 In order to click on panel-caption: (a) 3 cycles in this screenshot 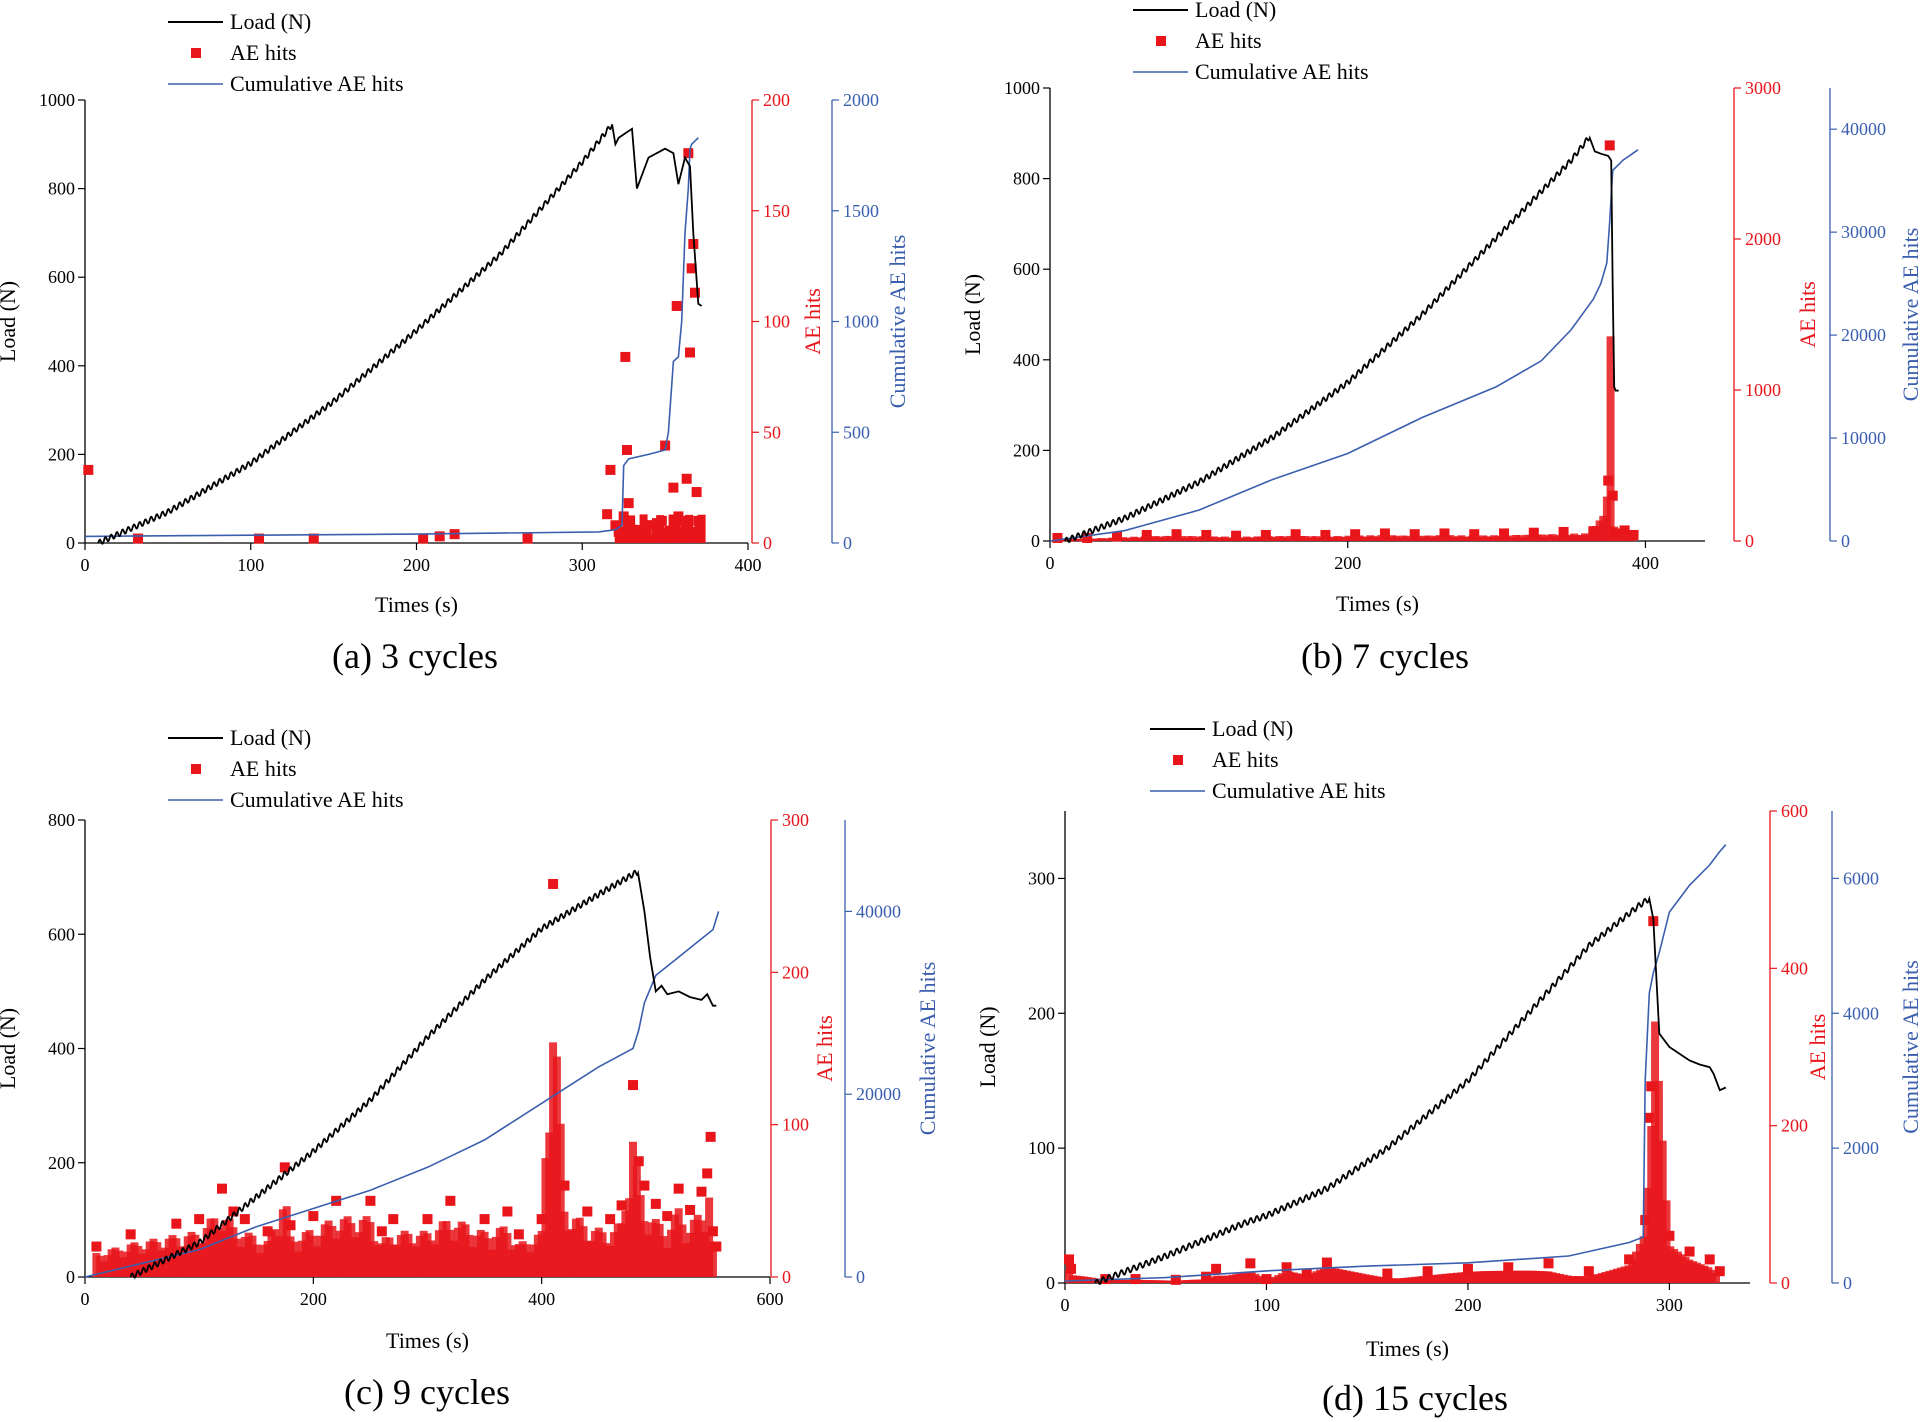, I will do `click(415, 656)`.